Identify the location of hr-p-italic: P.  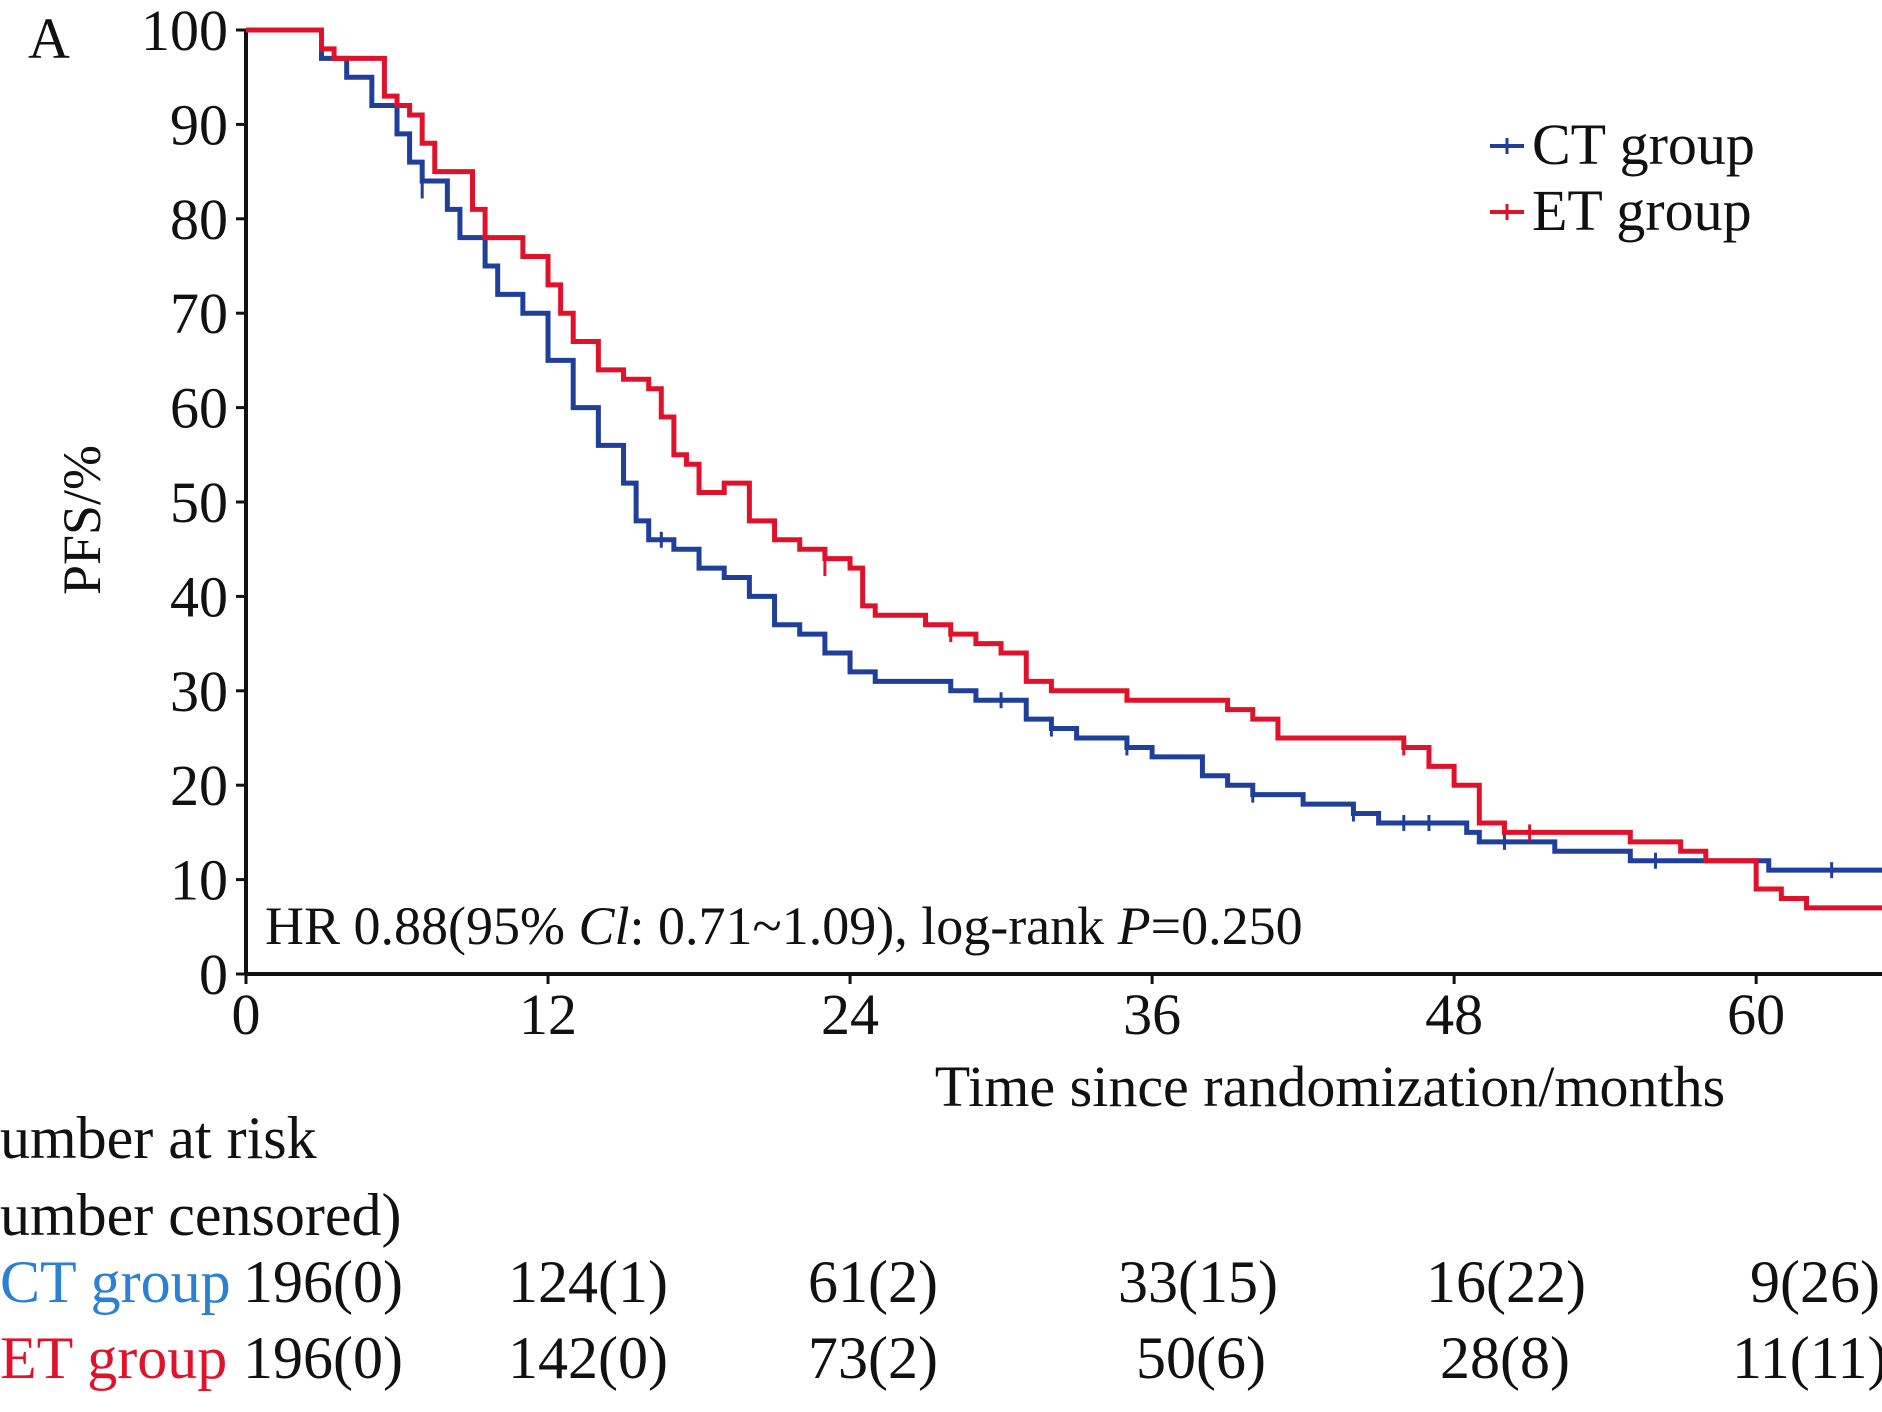
(1134, 926).